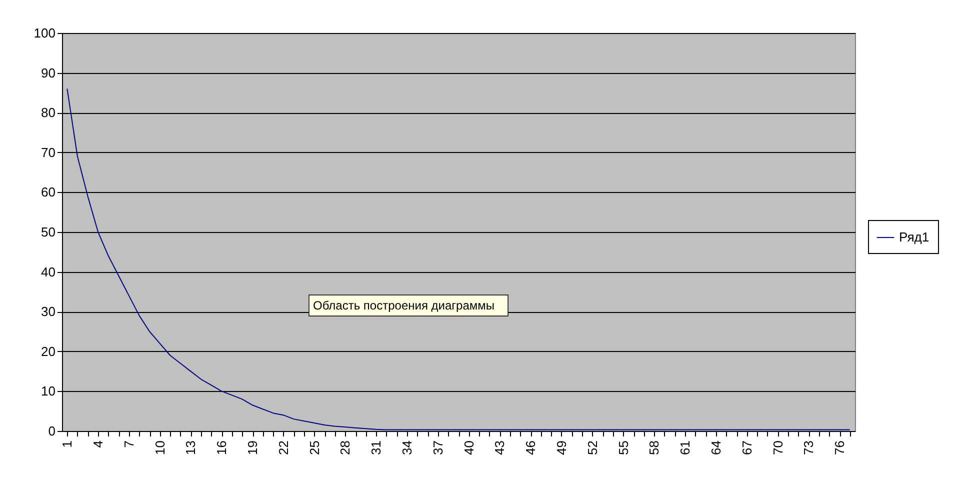 The width and height of the screenshot is (966, 484). Describe the element at coordinates (48, 112) in the screenshot. I see `y-tick-label: 80` at that location.